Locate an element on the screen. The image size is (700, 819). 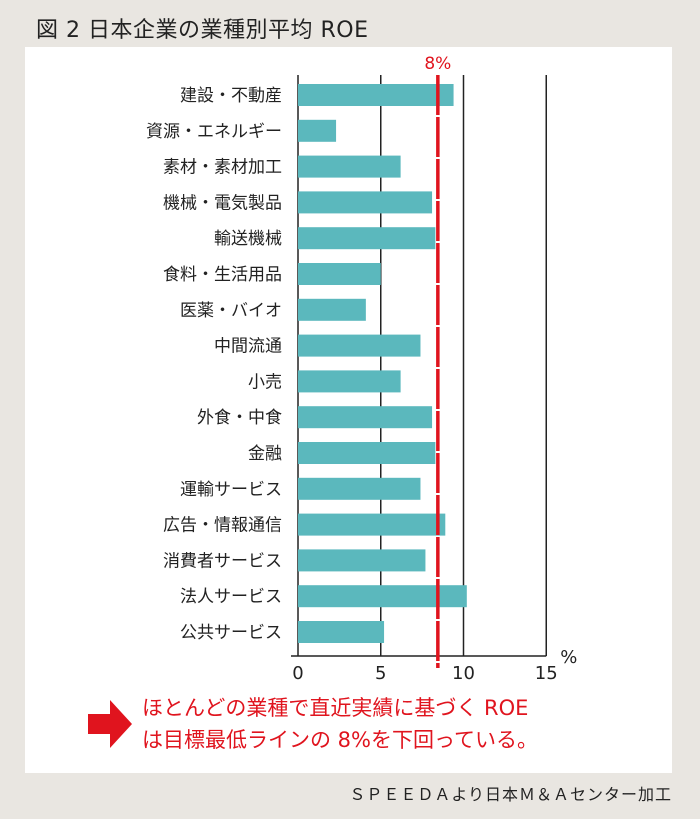
category-label: 公共サービス is located at coordinates (231, 633).